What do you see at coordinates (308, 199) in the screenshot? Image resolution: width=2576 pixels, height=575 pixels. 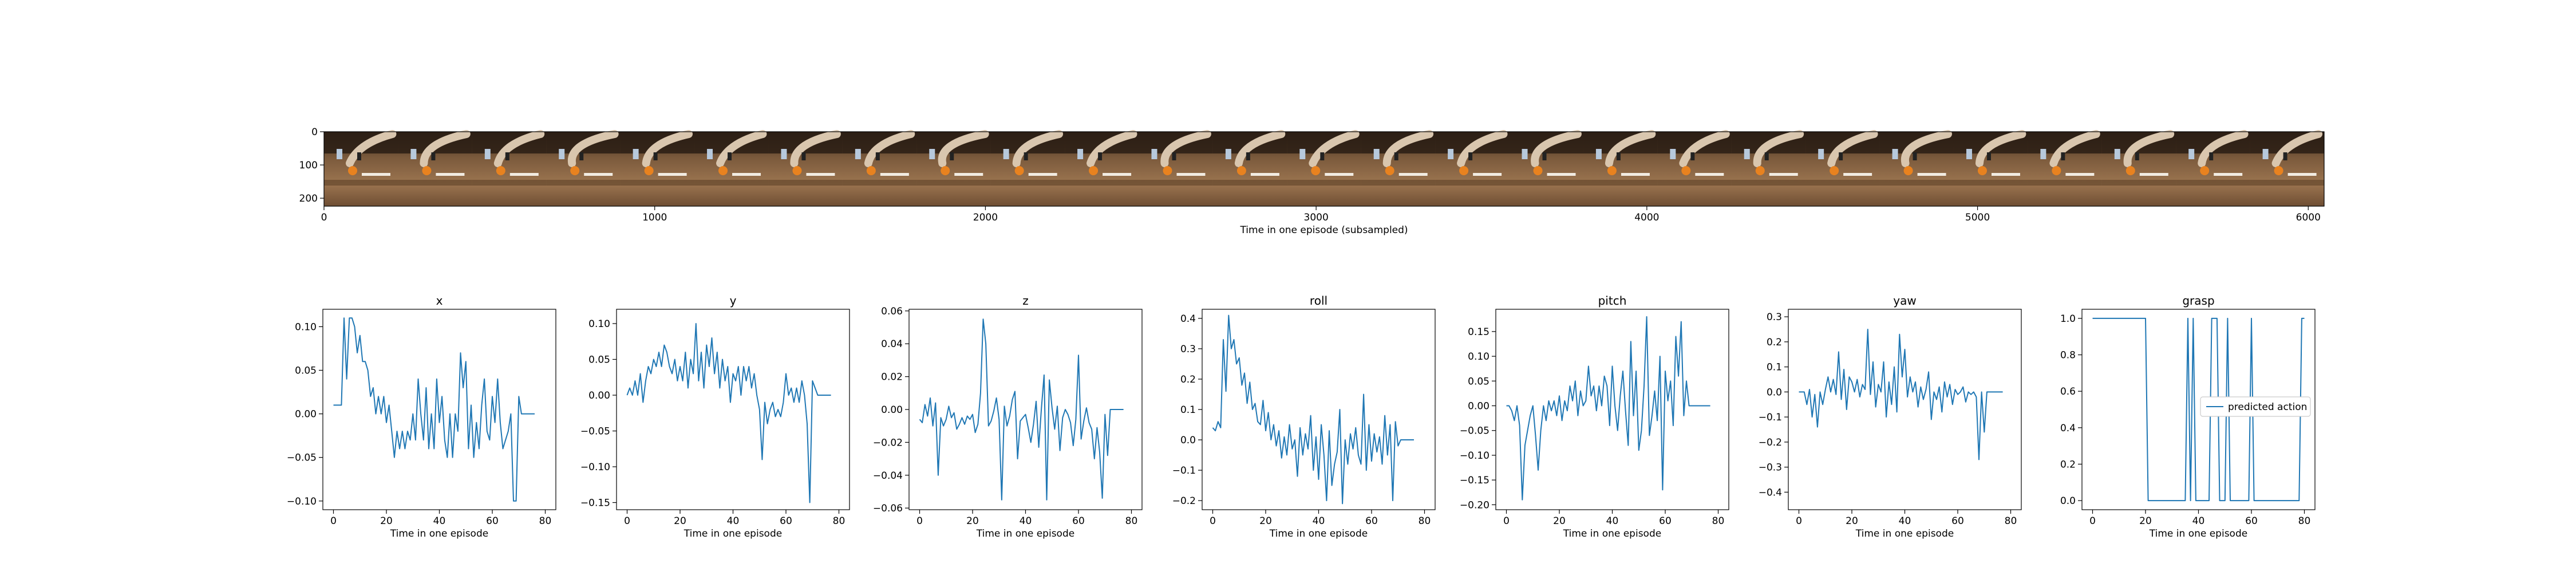 I see `strip-y-tick-label: 200` at bounding box center [308, 199].